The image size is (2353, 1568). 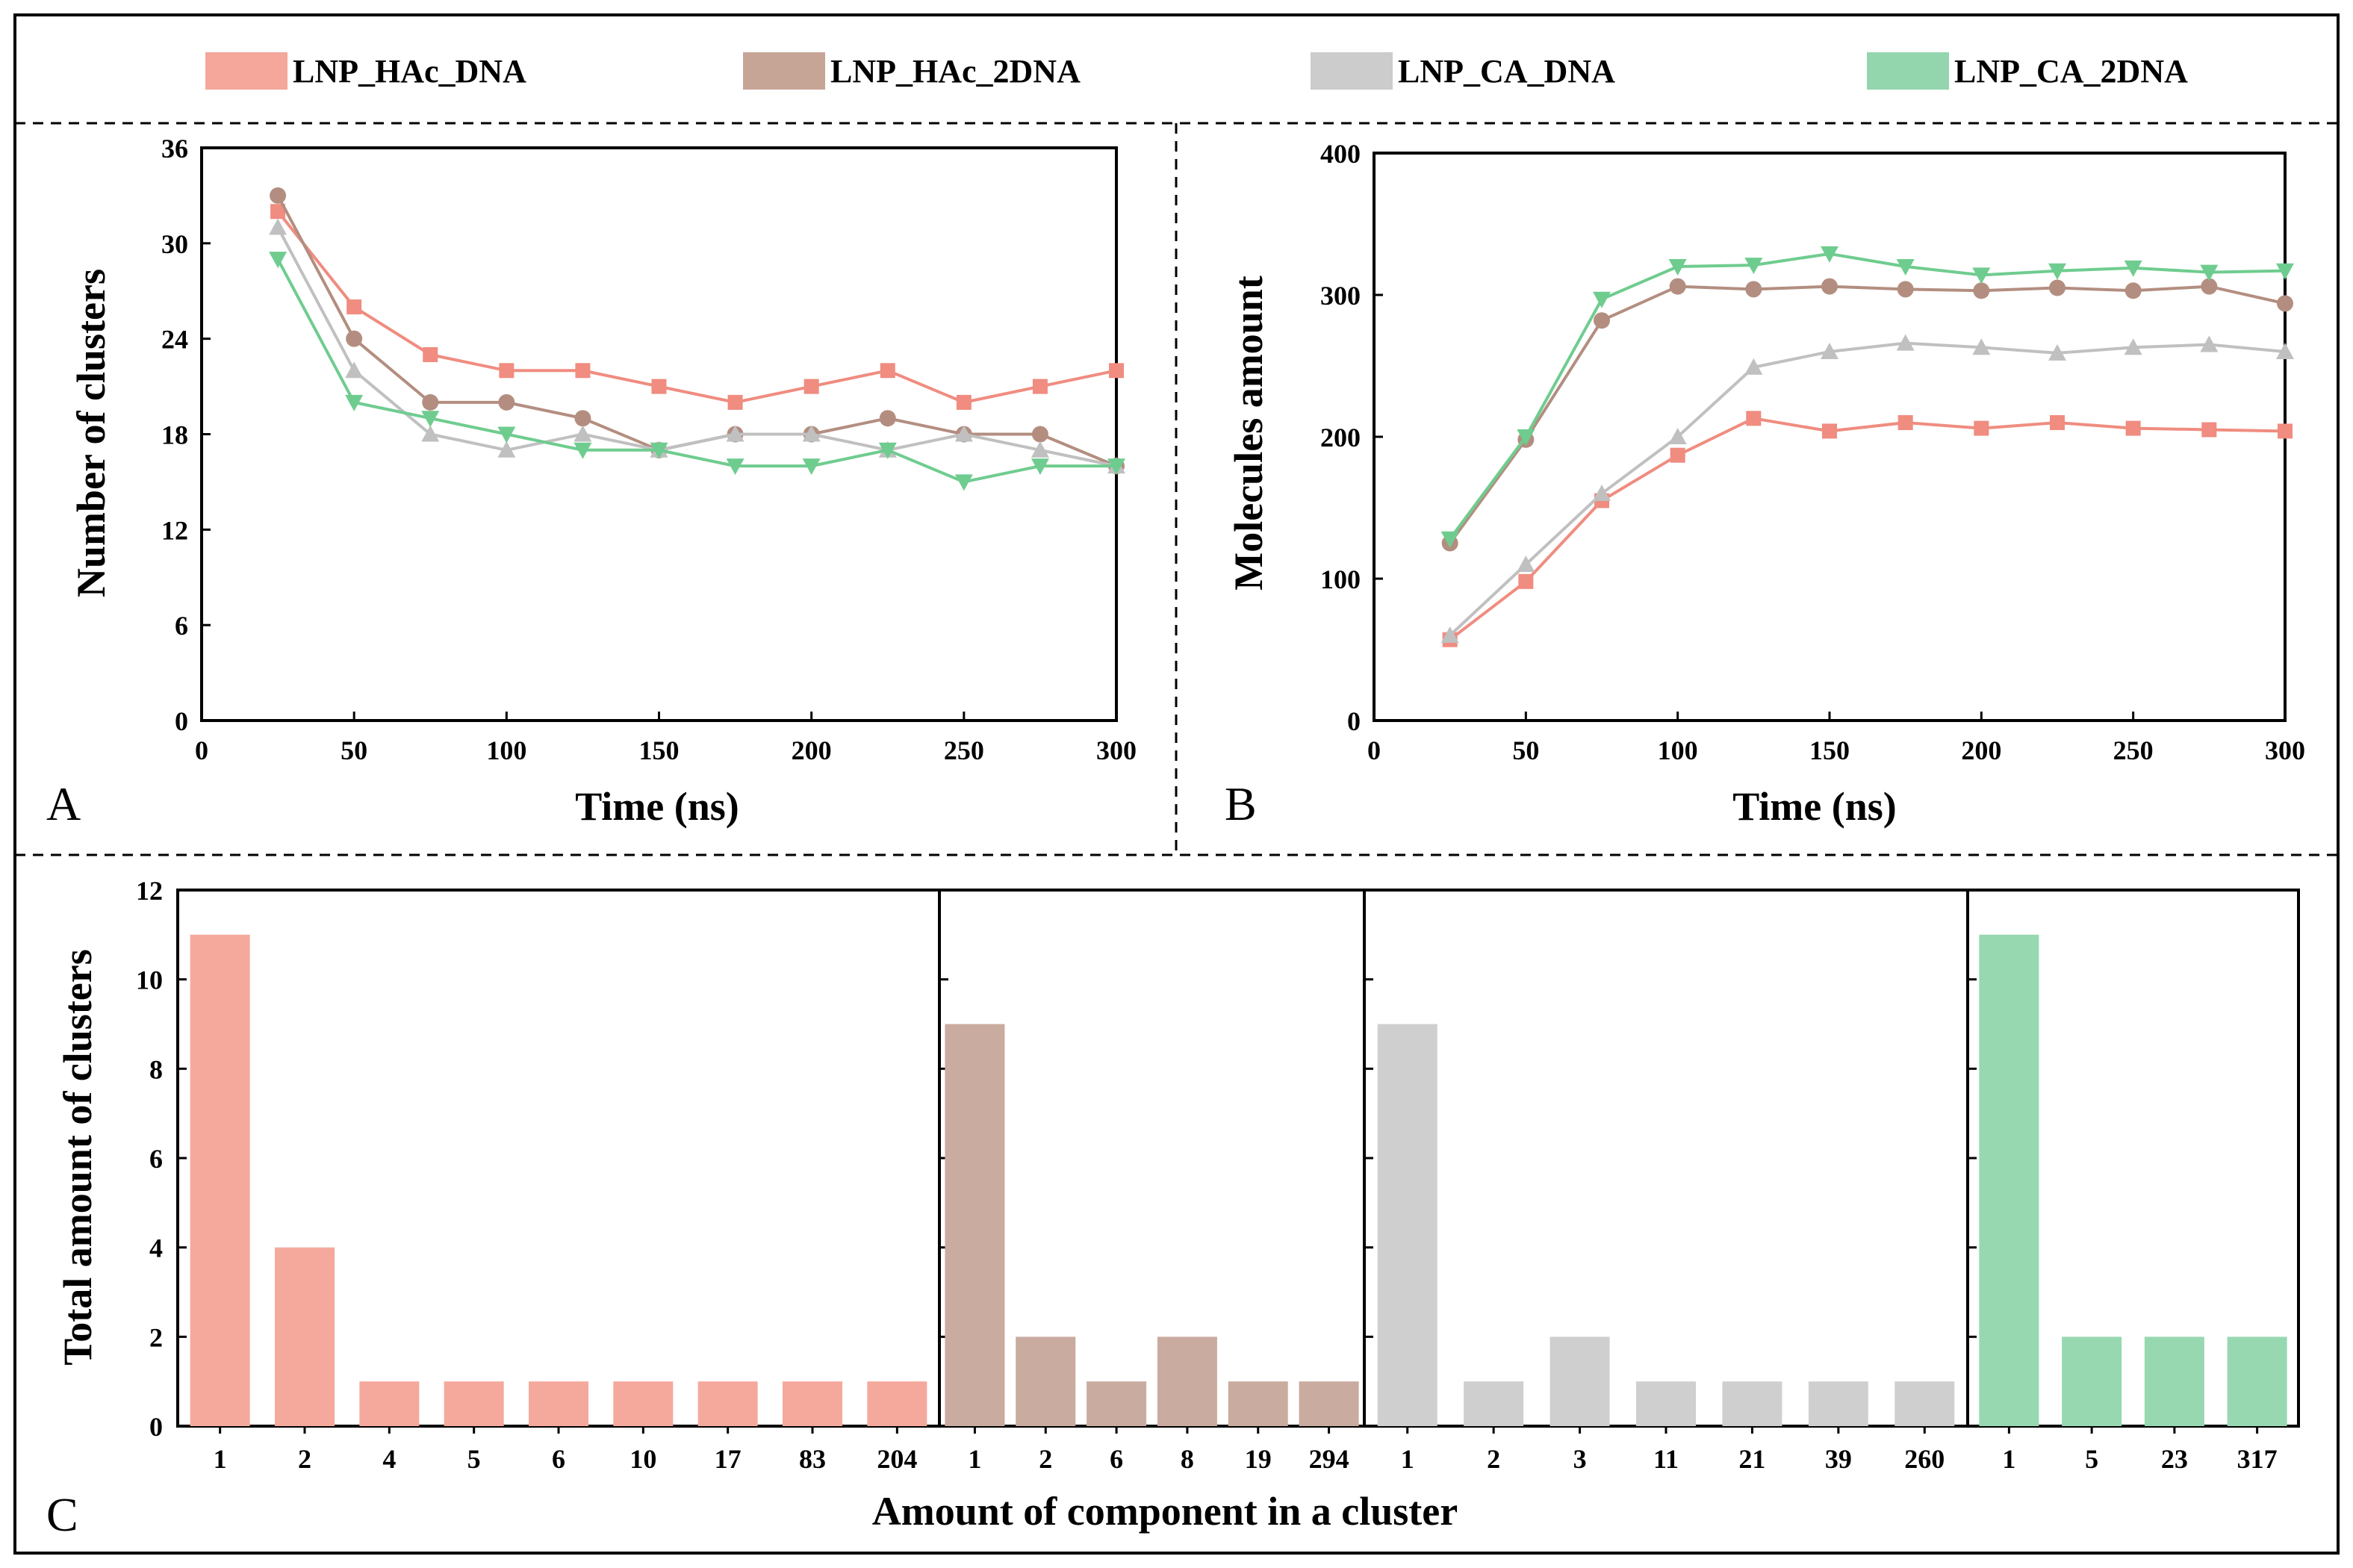 What do you see at coordinates (174, 530) in the screenshot?
I see `panel-a-ytick-label: 12` at bounding box center [174, 530].